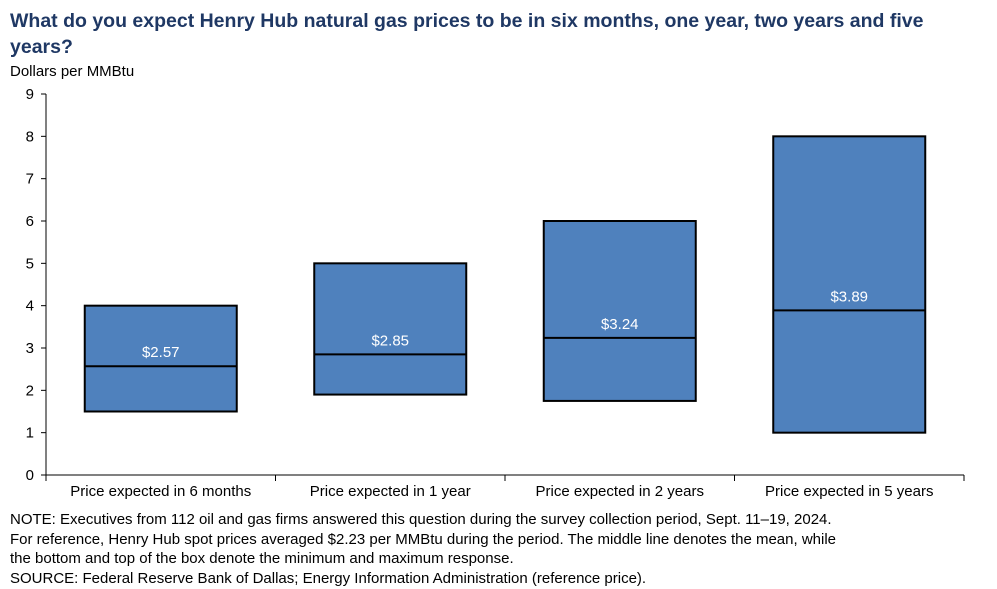 Image resolution: width=997 pixels, height=589 pixels. What do you see at coordinates (30, 306) in the screenshot?
I see `y-tick-label: 4` at bounding box center [30, 306].